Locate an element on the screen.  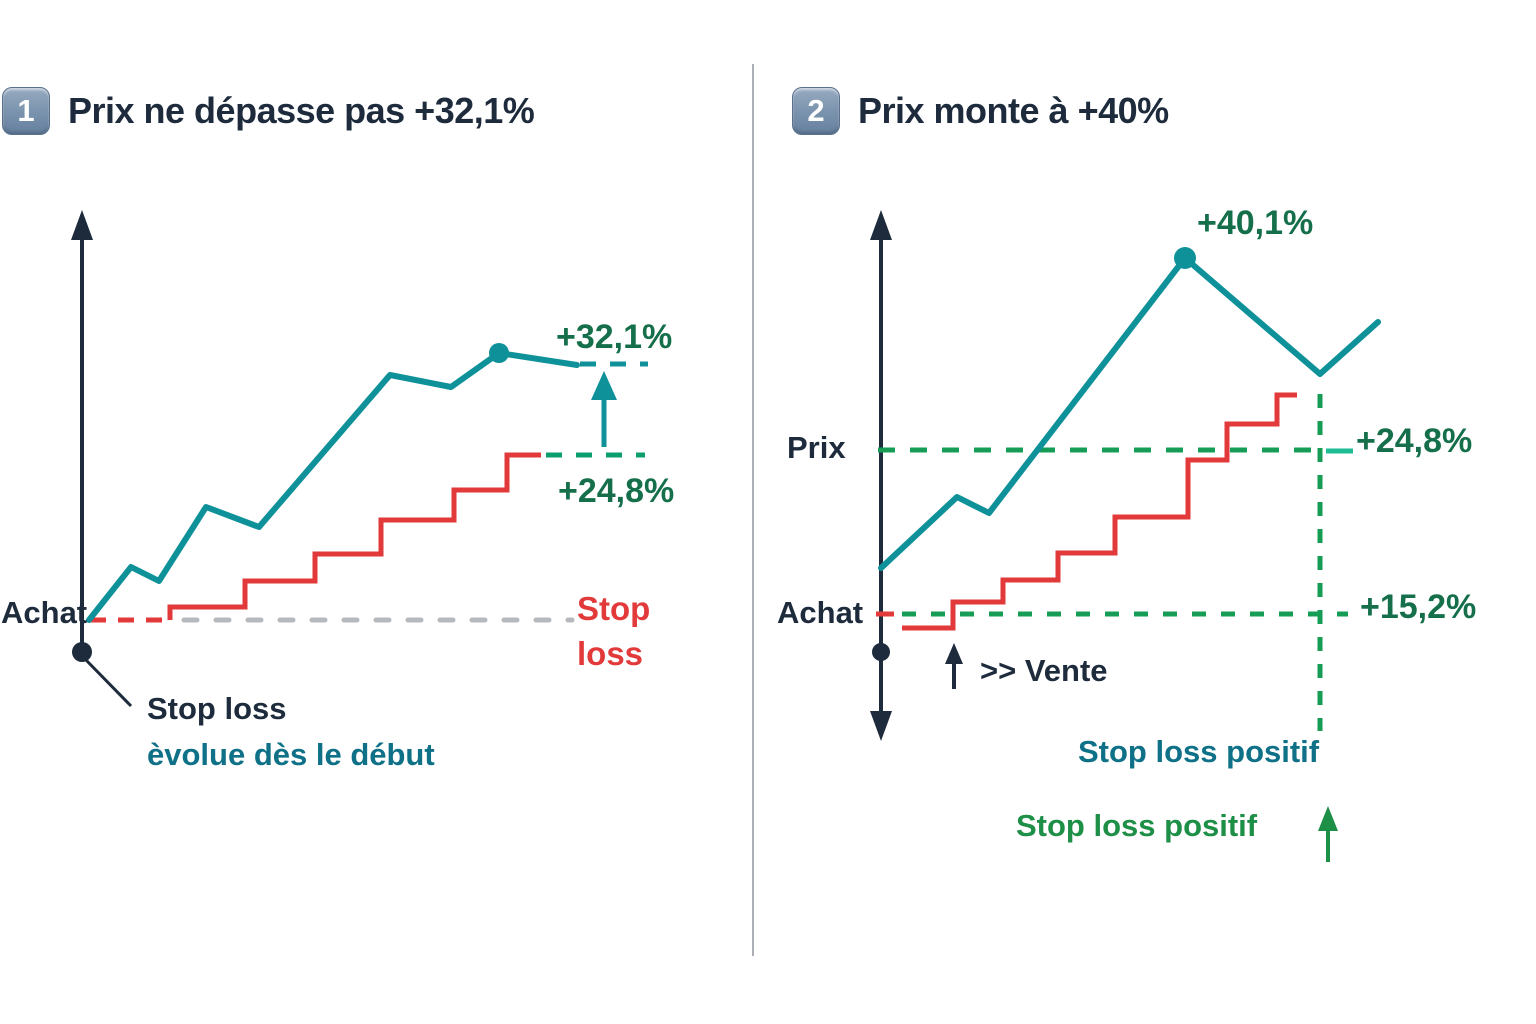
p2-price-peak-dot is located at coordinates (1185, 258).